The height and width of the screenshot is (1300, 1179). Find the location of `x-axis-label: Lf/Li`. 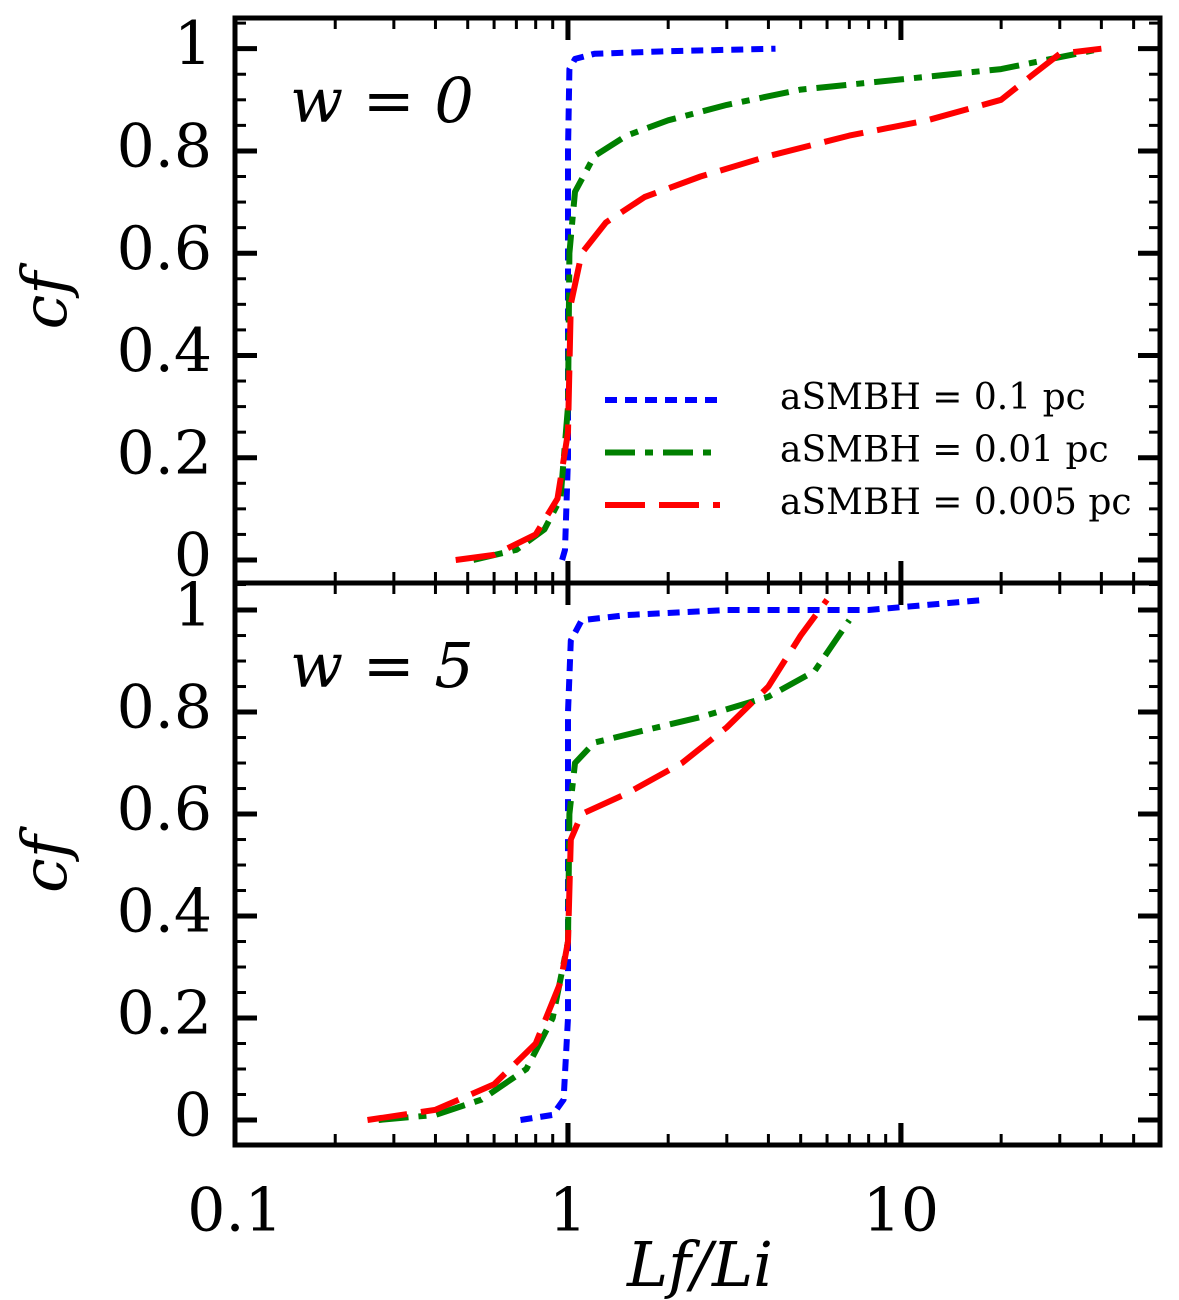

x-axis-label: Lf/Li is located at coordinates (699, 1264).